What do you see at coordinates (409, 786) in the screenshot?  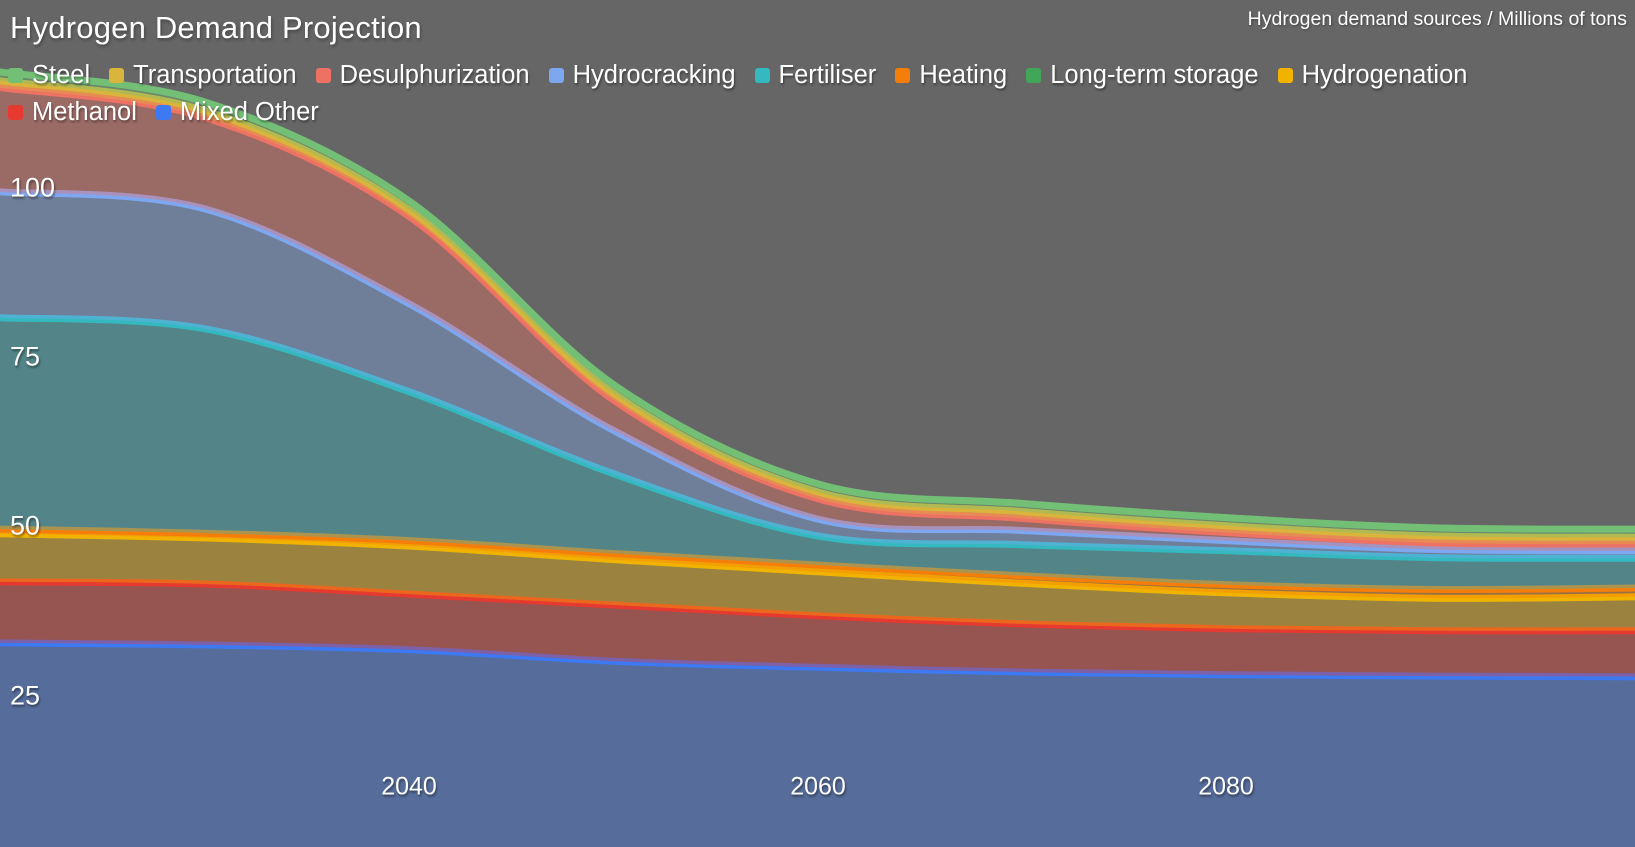 I see `x-axis-tick-label: 2040` at bounding box center [409, 786].